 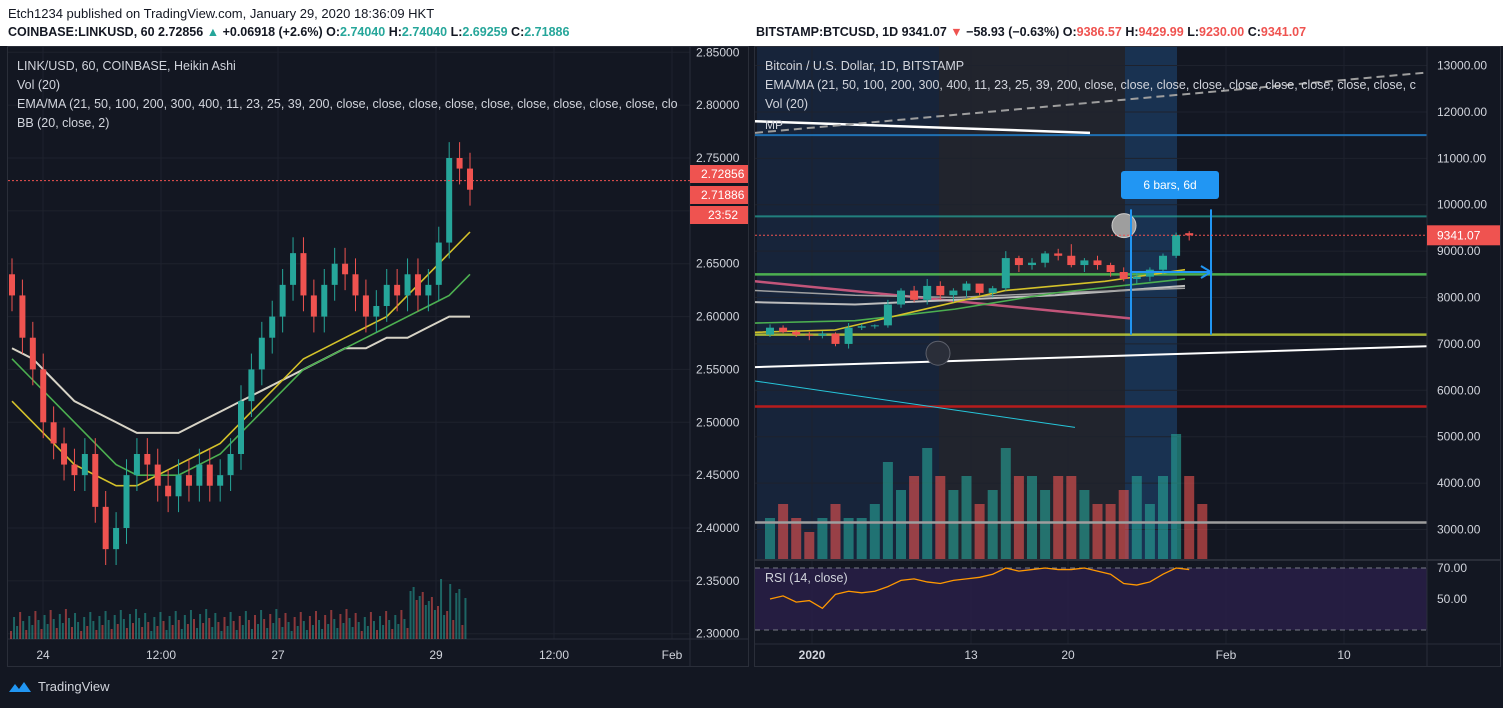 I want to click on right-close: 9341.07, so click(x=1283, y=32).